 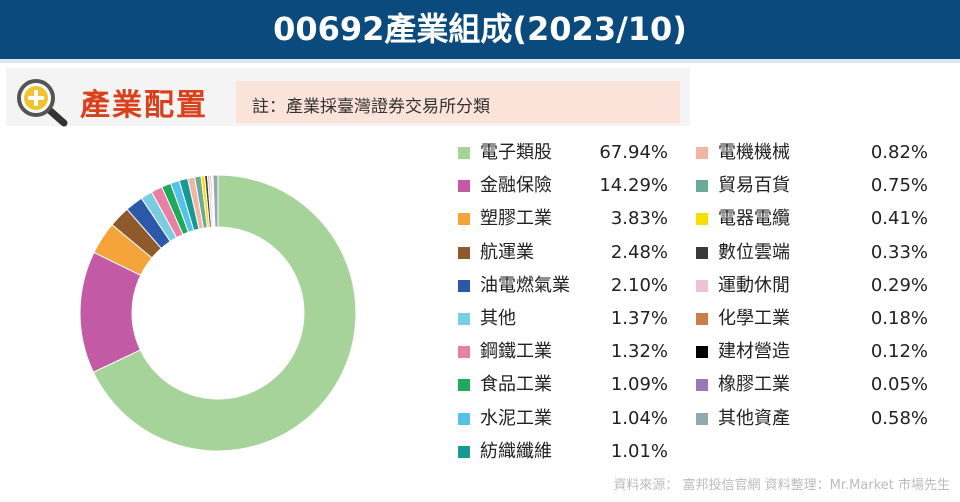 What do you see at coordinates (754, 186) in the screenshot?
I see `legend-label: 貿易百貨` at bounding box center [754, 186].